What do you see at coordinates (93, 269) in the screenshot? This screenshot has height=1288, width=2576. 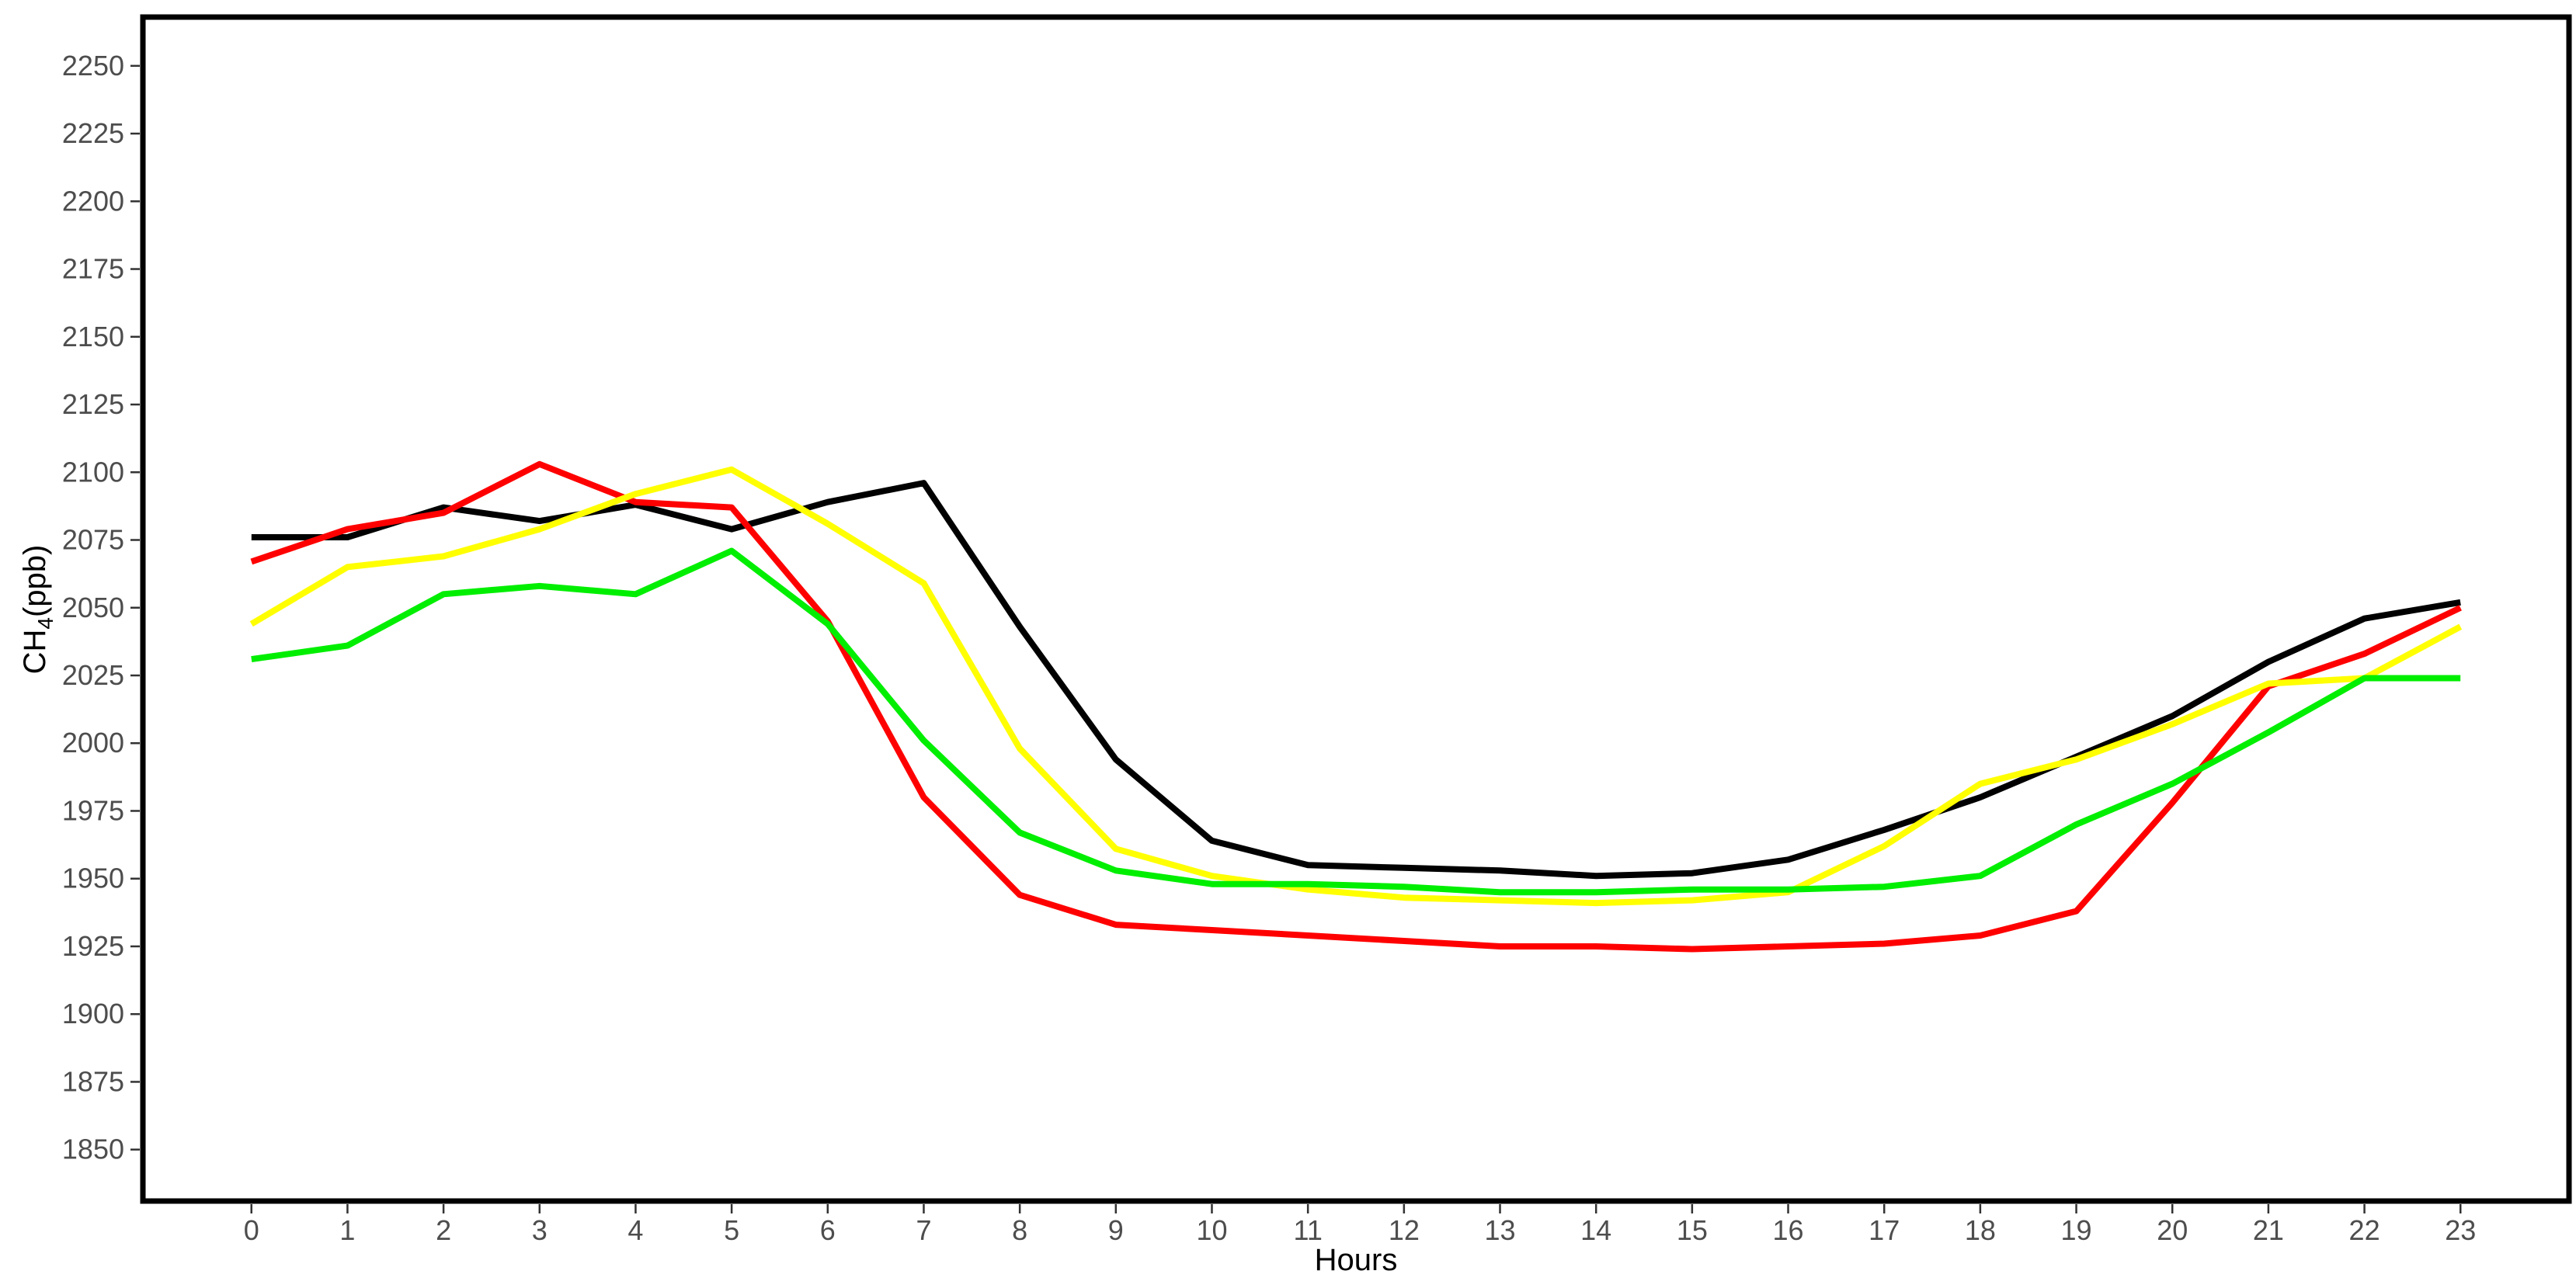 I see `y-tick-label: 2175` at bounding box center [93, 269].